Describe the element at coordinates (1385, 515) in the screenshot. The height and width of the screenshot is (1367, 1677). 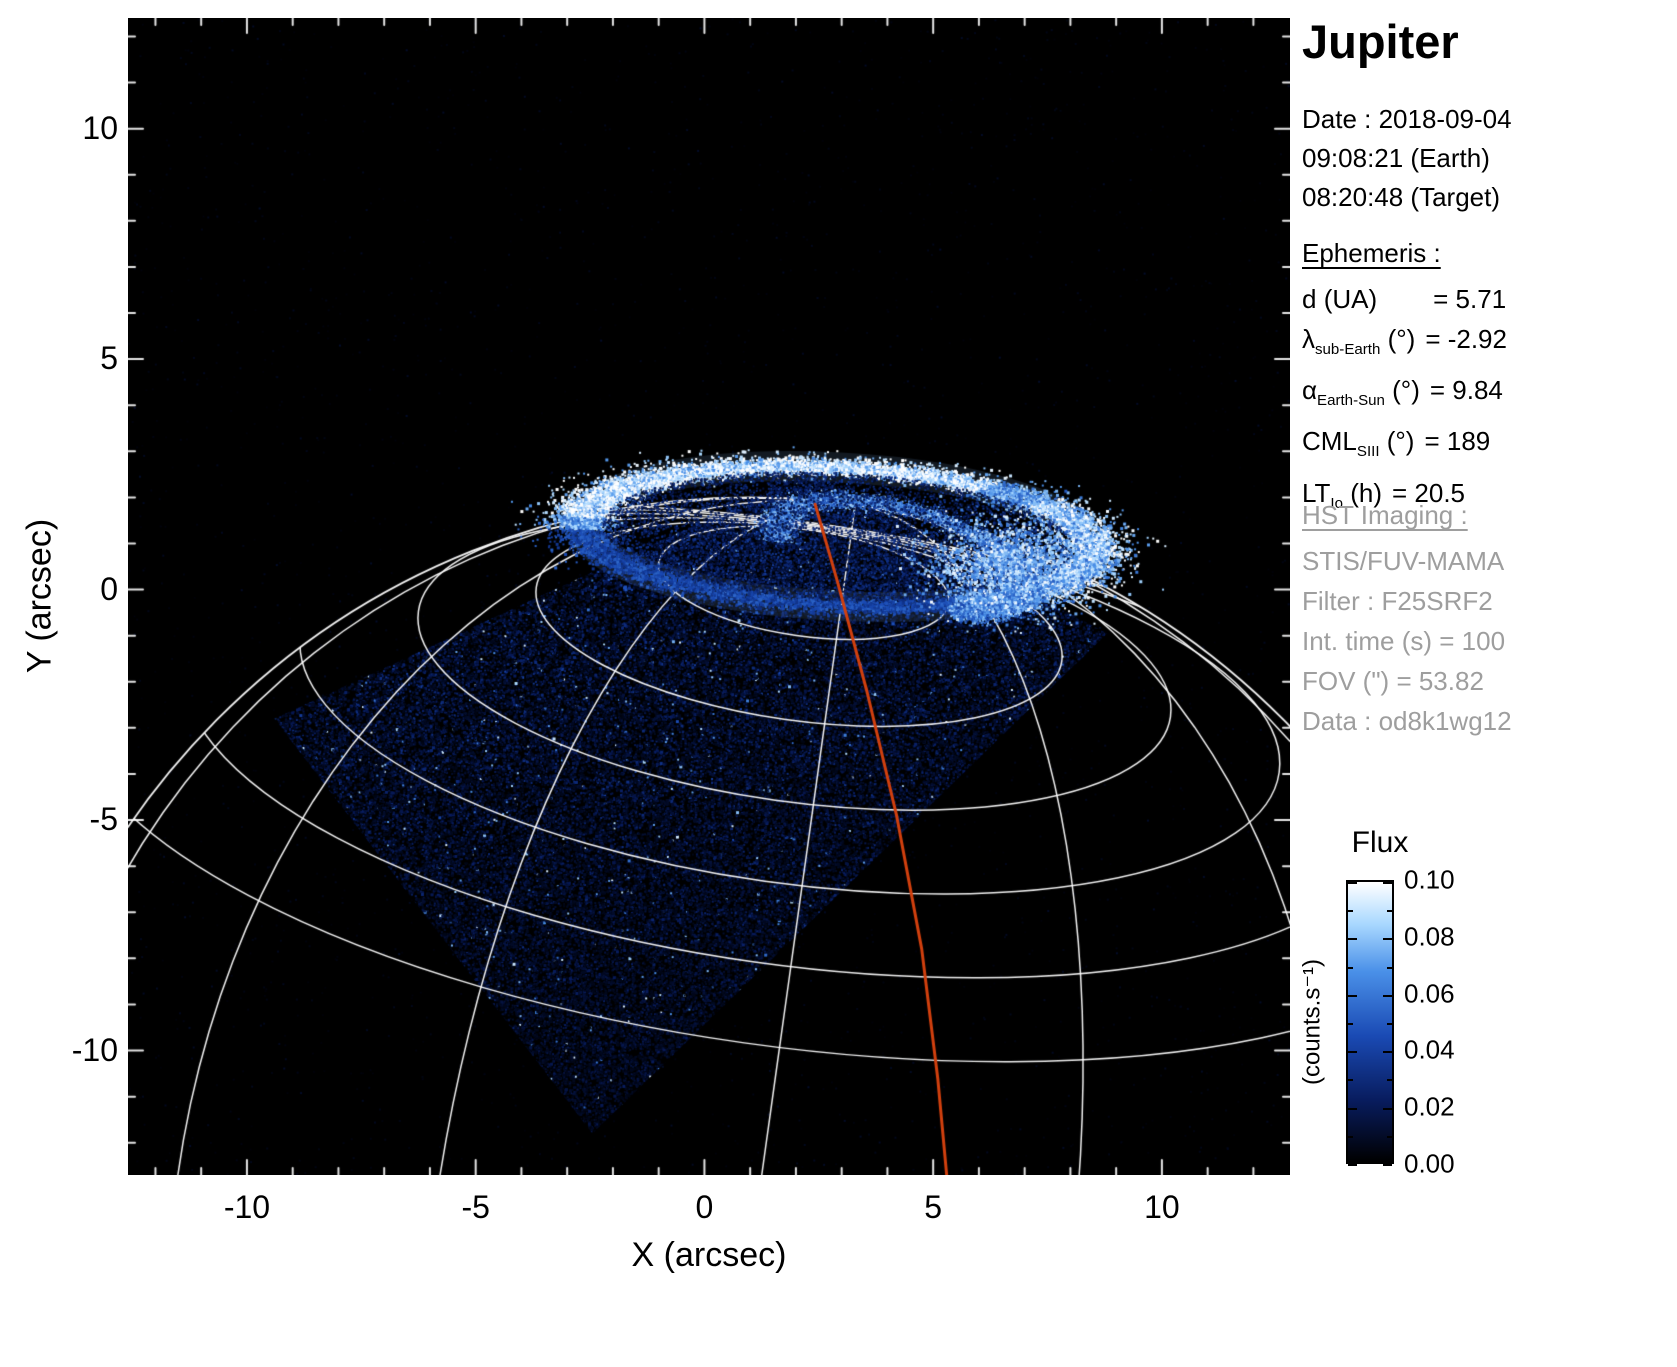
I see `hst-heading: HST Imaging :` at that location.